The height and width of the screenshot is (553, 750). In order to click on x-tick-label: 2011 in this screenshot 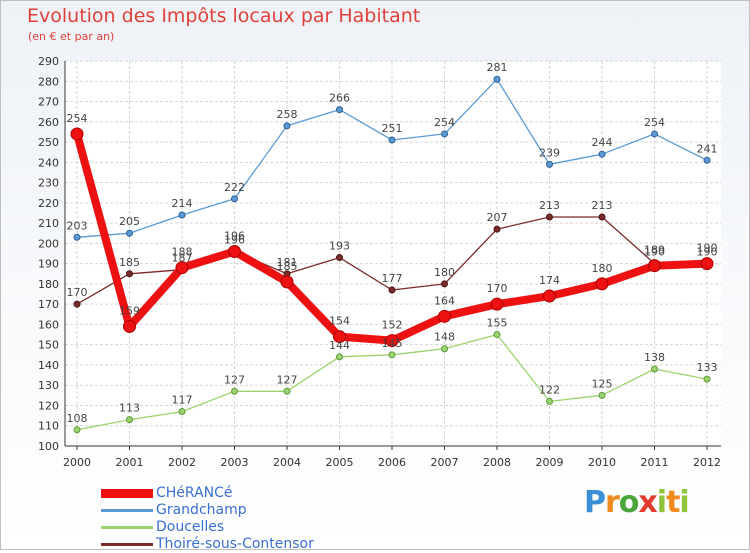, I will do `click(655, 462)`.